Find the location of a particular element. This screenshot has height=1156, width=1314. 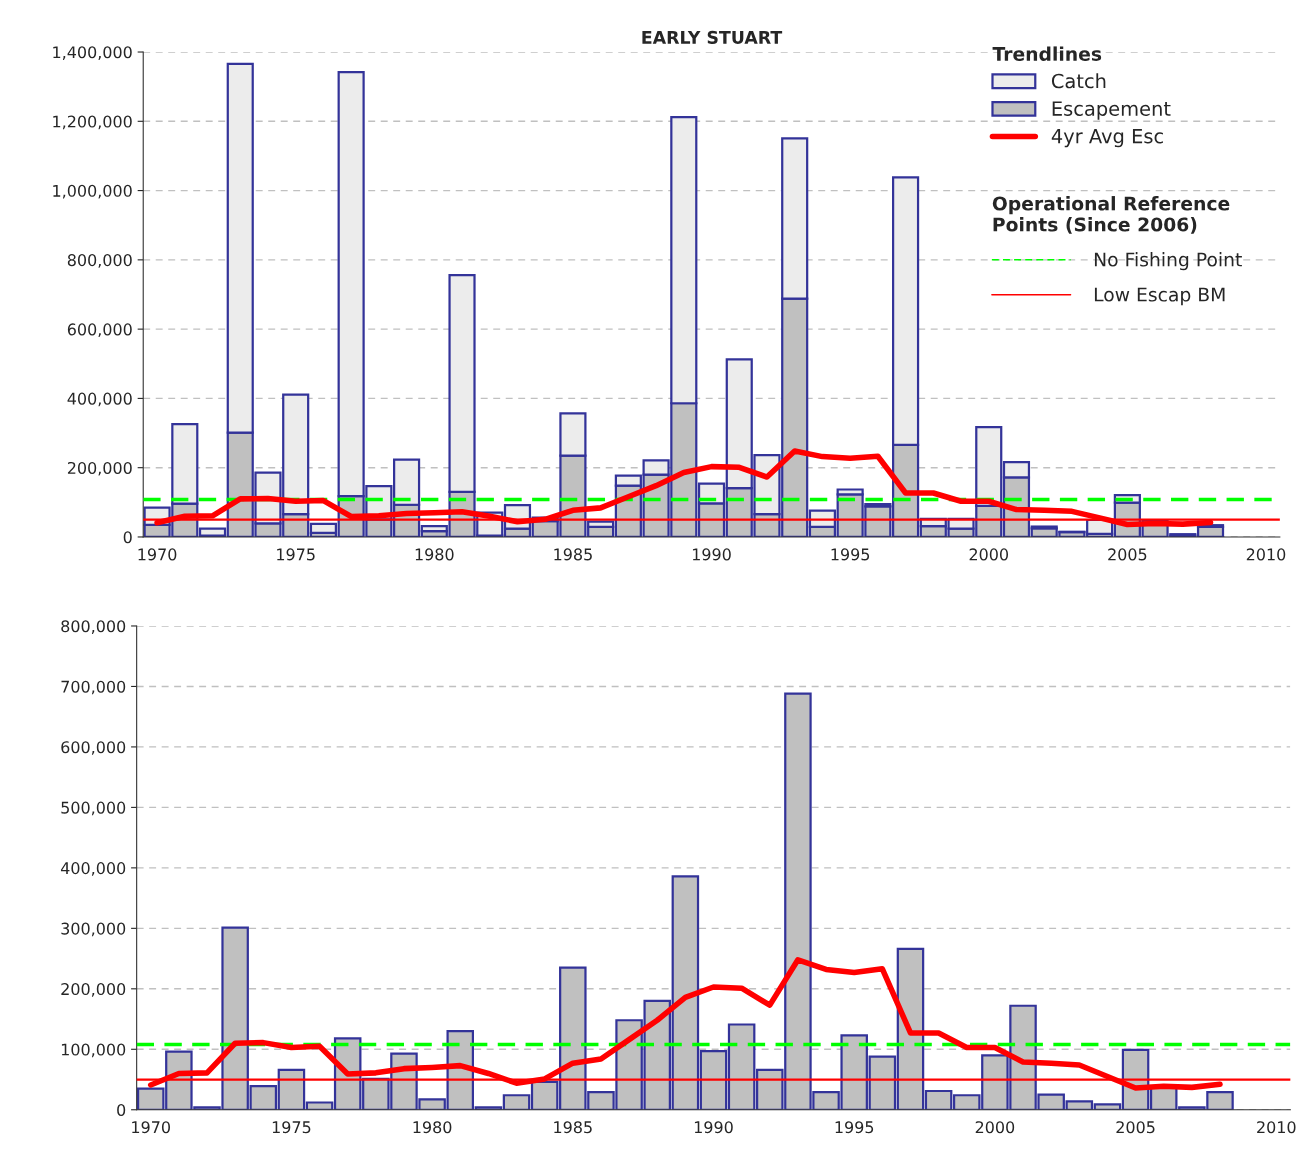

legend-title: Trendlines is located at coordinates (1047, 53).